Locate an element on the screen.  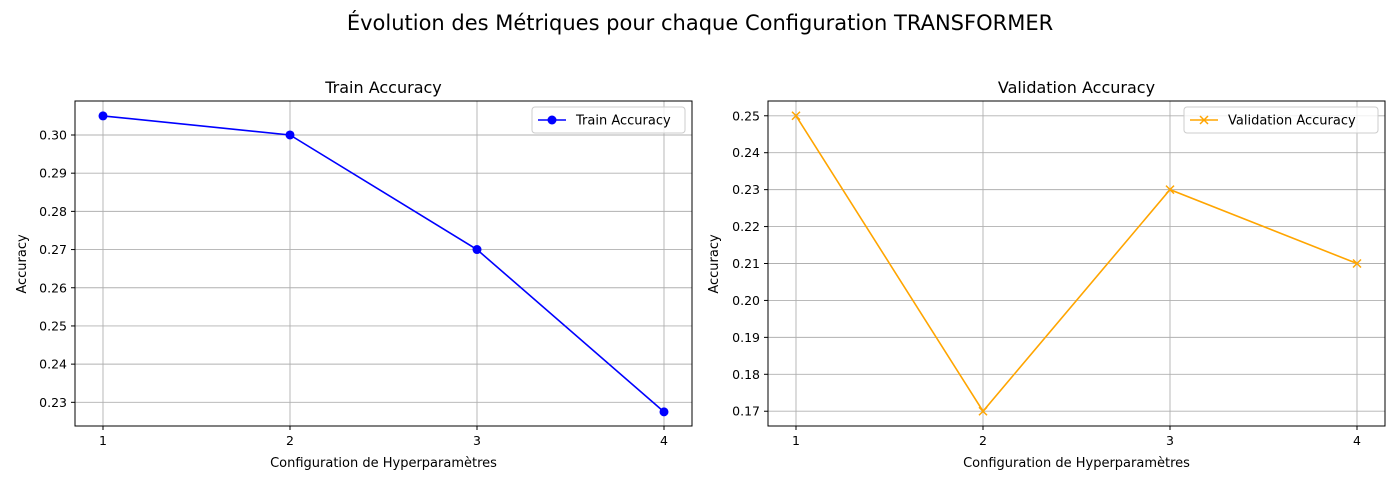
legend-label: Train Accuracy is located at coordinates (623, 121).